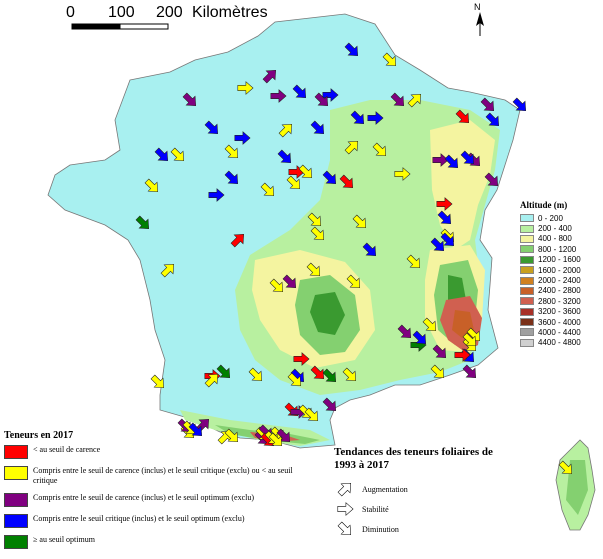 This screenshot has width=603, height=559. I want to click on altitude-class-label: 200 - 400, so click(555, 229).